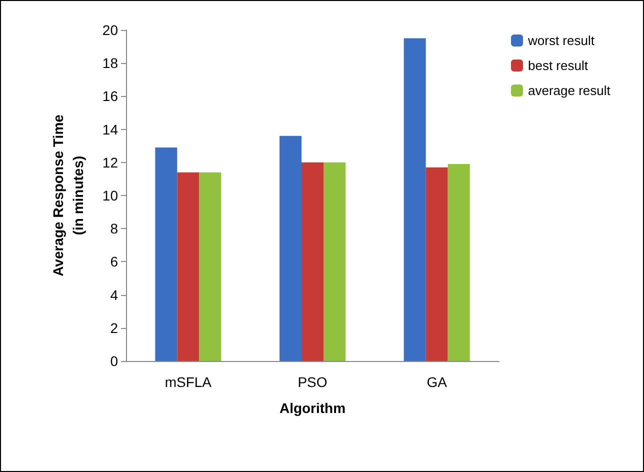 The height and width of the screenshot is (472, 644). What do you see at coordinates (312, 408) in the screenshot?
I see `x-axis-title: Algorithm` at bounding box center [312, 408].